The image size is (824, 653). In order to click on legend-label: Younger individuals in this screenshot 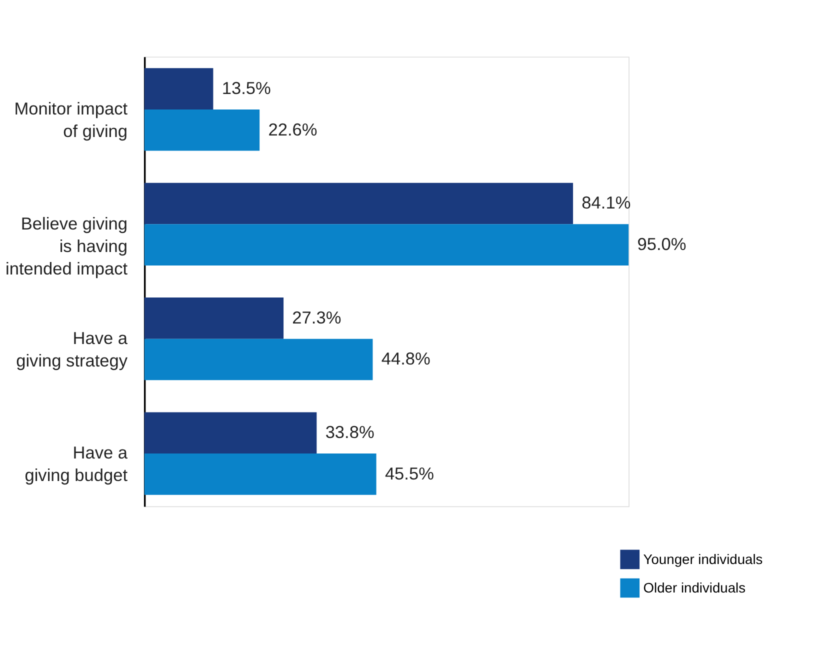, I will do `click(703, 558)`.